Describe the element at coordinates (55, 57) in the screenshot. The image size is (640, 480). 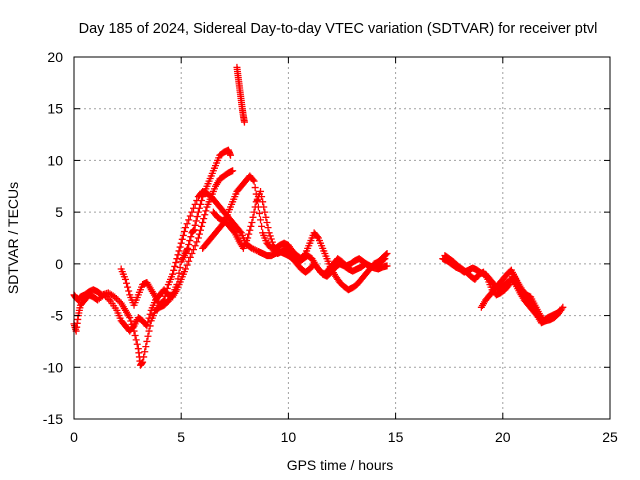
I see `y-tick-label: 20` at that location.